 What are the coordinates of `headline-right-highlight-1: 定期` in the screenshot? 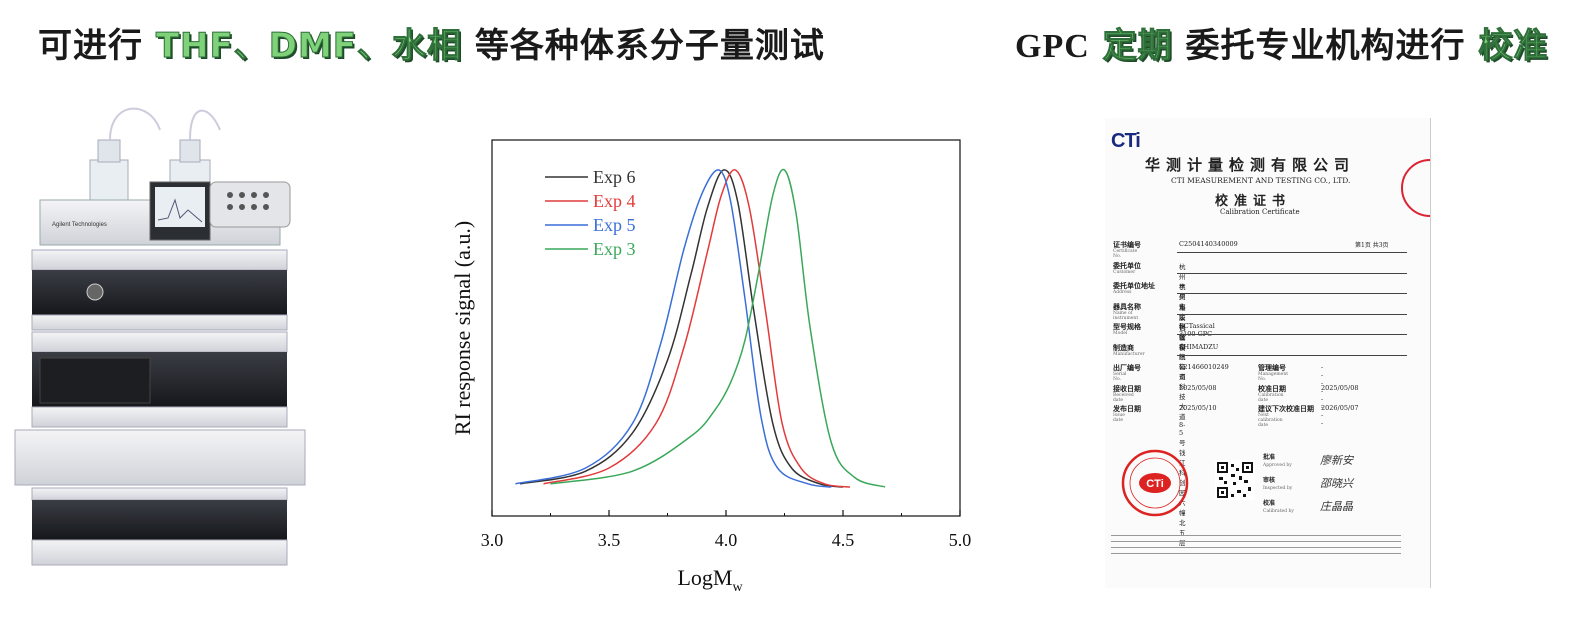 It's located at (1137, 46).